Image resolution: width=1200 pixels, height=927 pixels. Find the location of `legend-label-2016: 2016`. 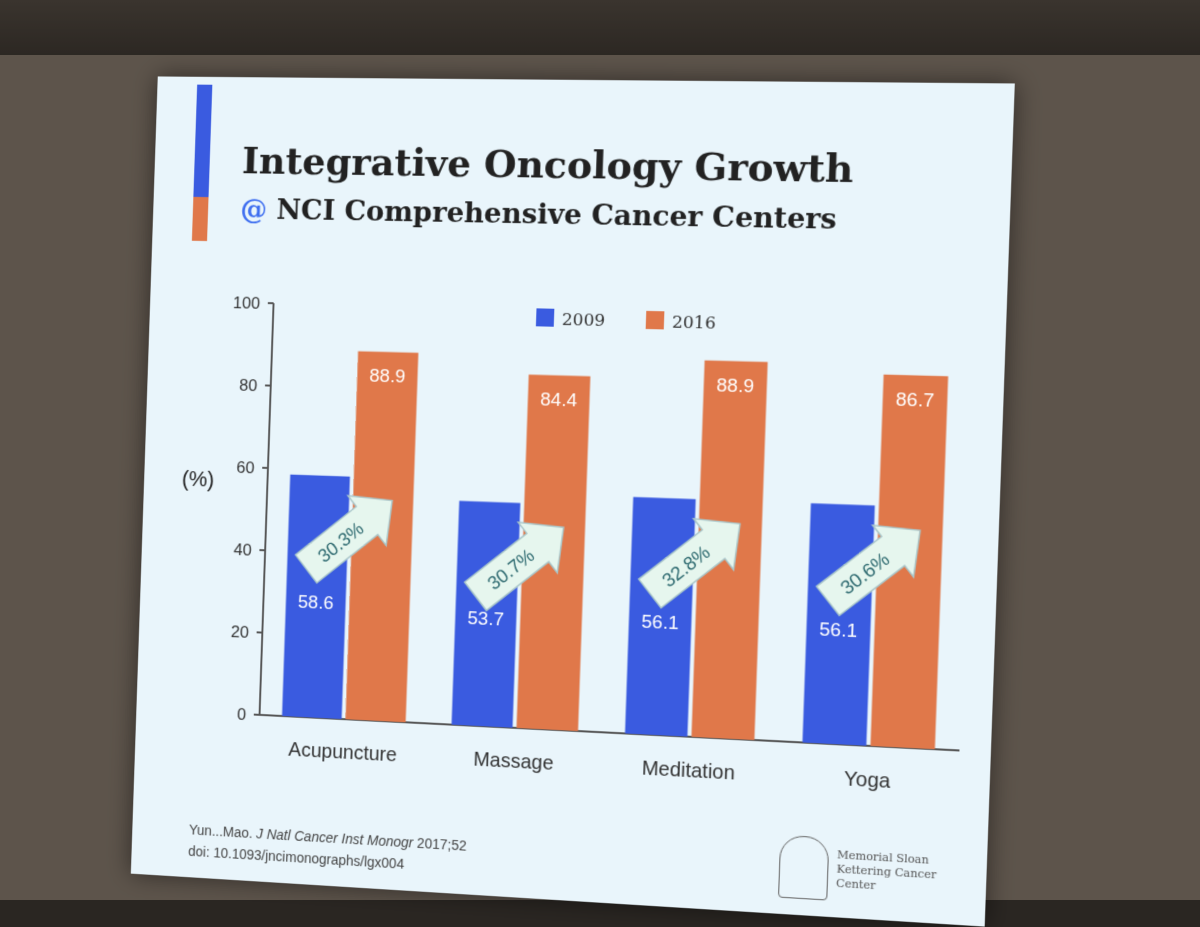

legend-label-2016: 2016 is located at coordinates (694, 322).